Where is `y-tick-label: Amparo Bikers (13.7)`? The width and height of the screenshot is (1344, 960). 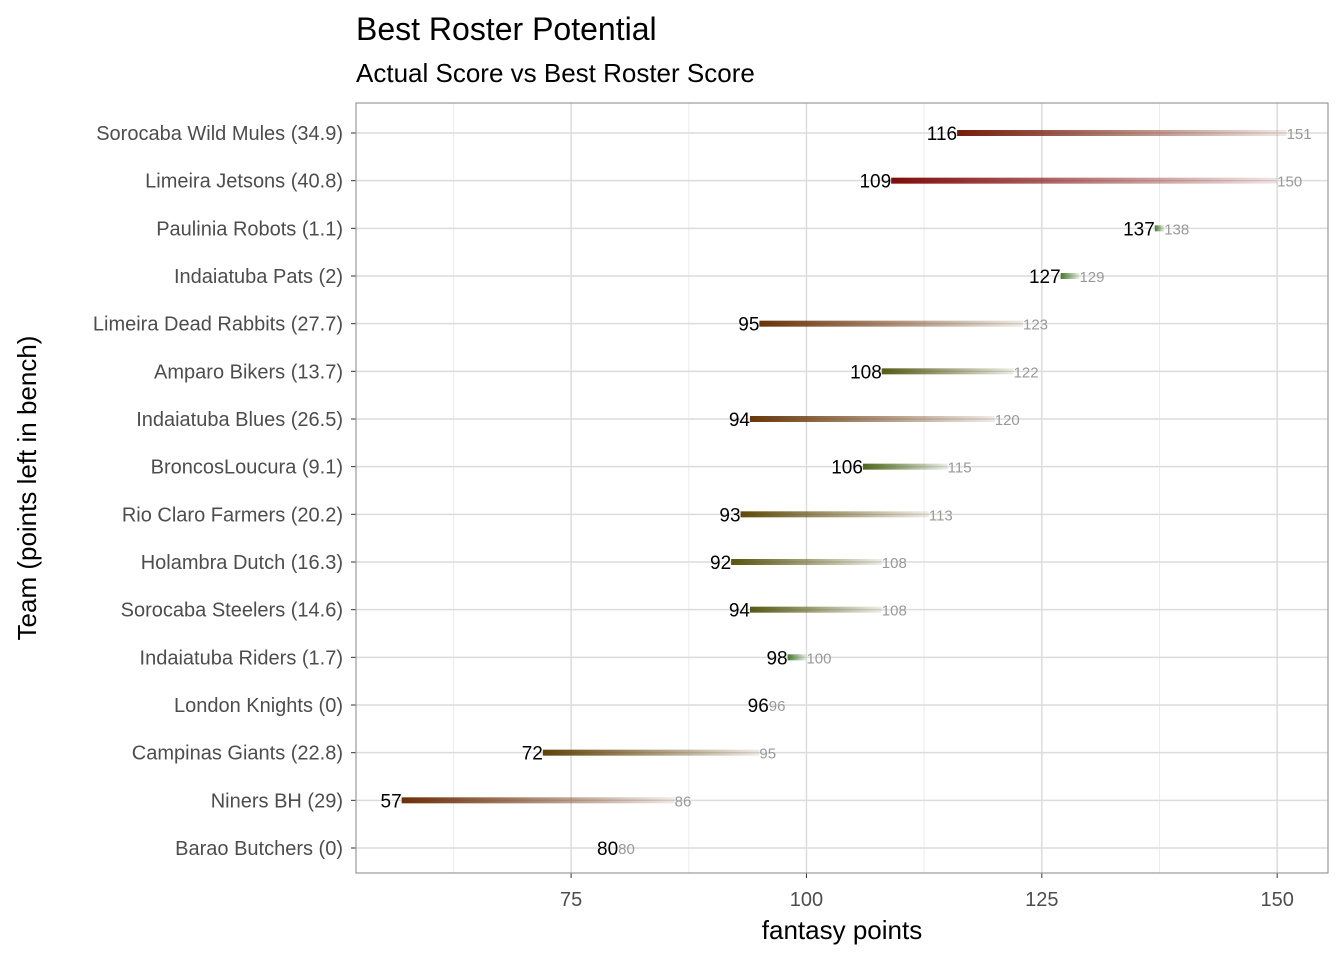
y-tick-label: Amparo Bikers (13.7) is located at coordinates (248, 372).